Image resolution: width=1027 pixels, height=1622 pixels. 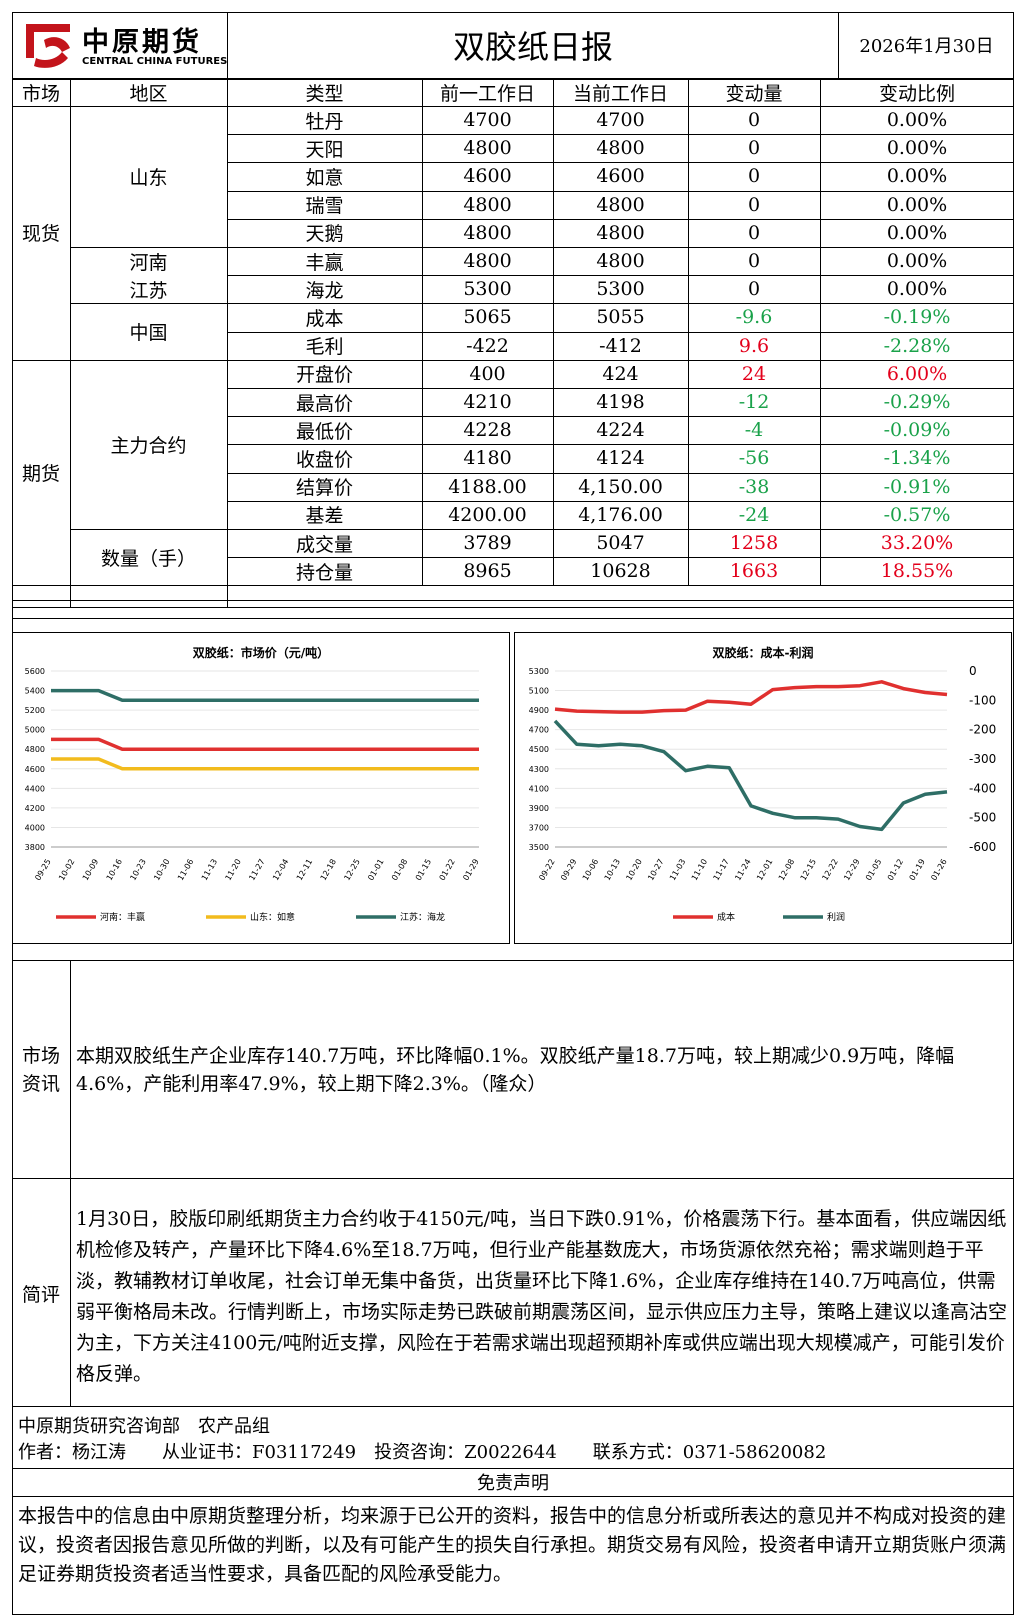 I want to click on y-tick-label: 4400, so click(x=35, y=788).